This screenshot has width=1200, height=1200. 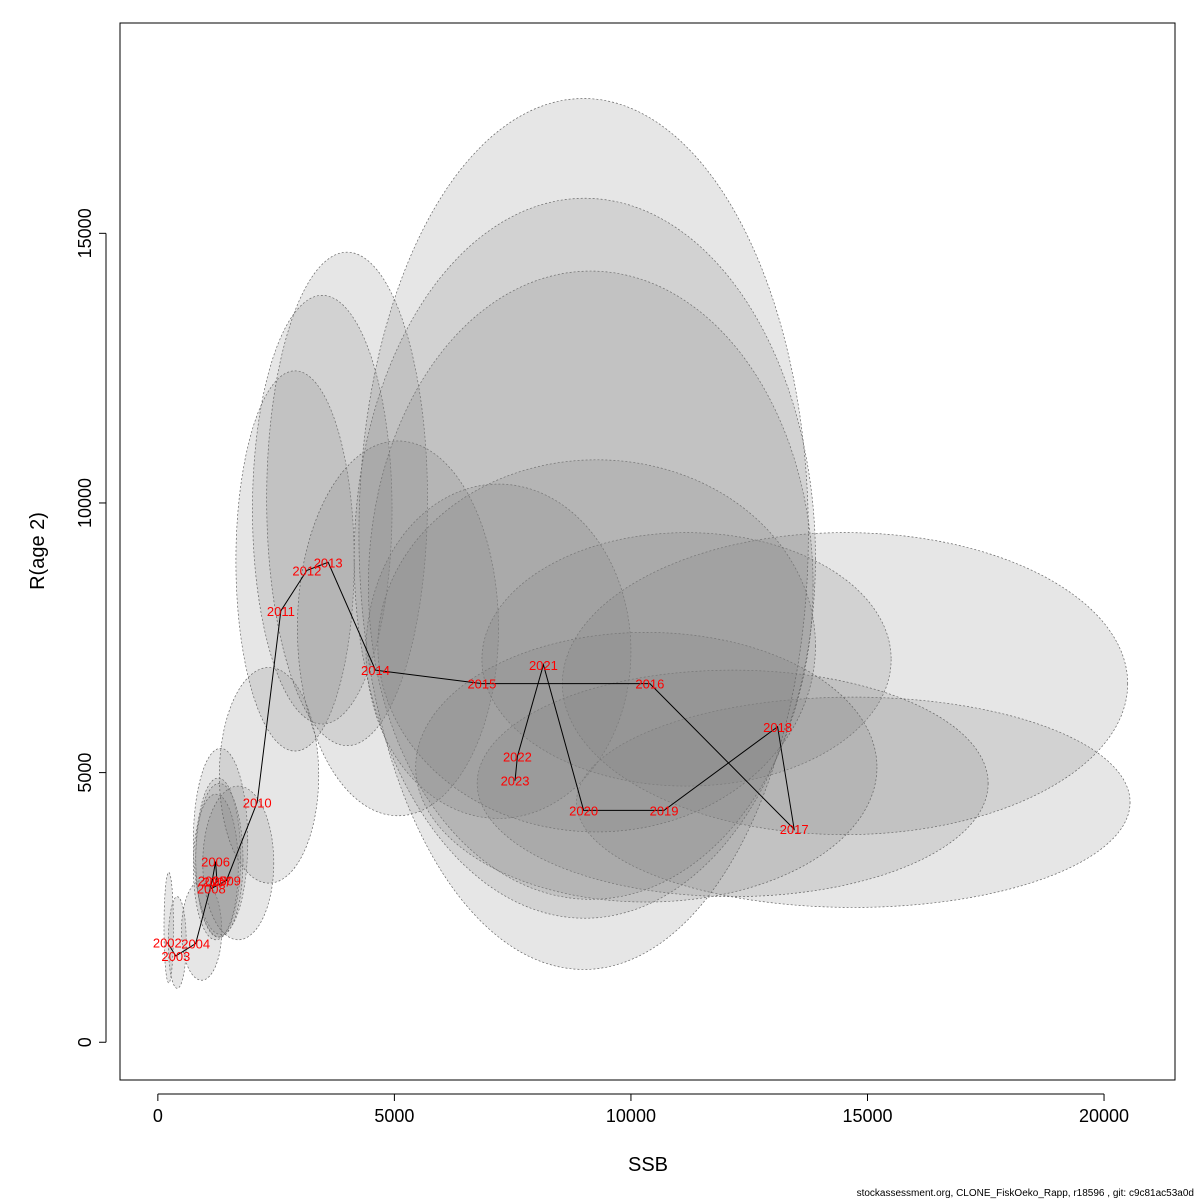 What do you see at coordinates (211, 889) in the screenshot?
I see `year-label-2008: 2008` at bounding box center [211, 889].